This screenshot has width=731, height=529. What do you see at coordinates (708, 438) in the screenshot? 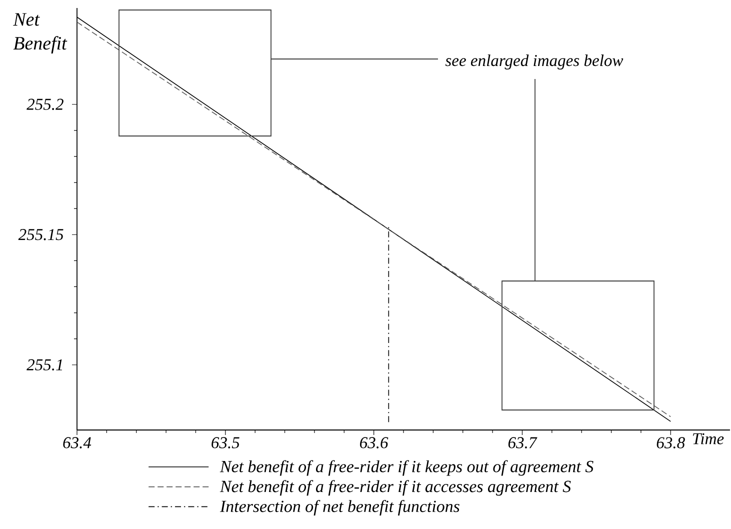
I see `x-axis-title: Time` at bounding box center [708, 438].